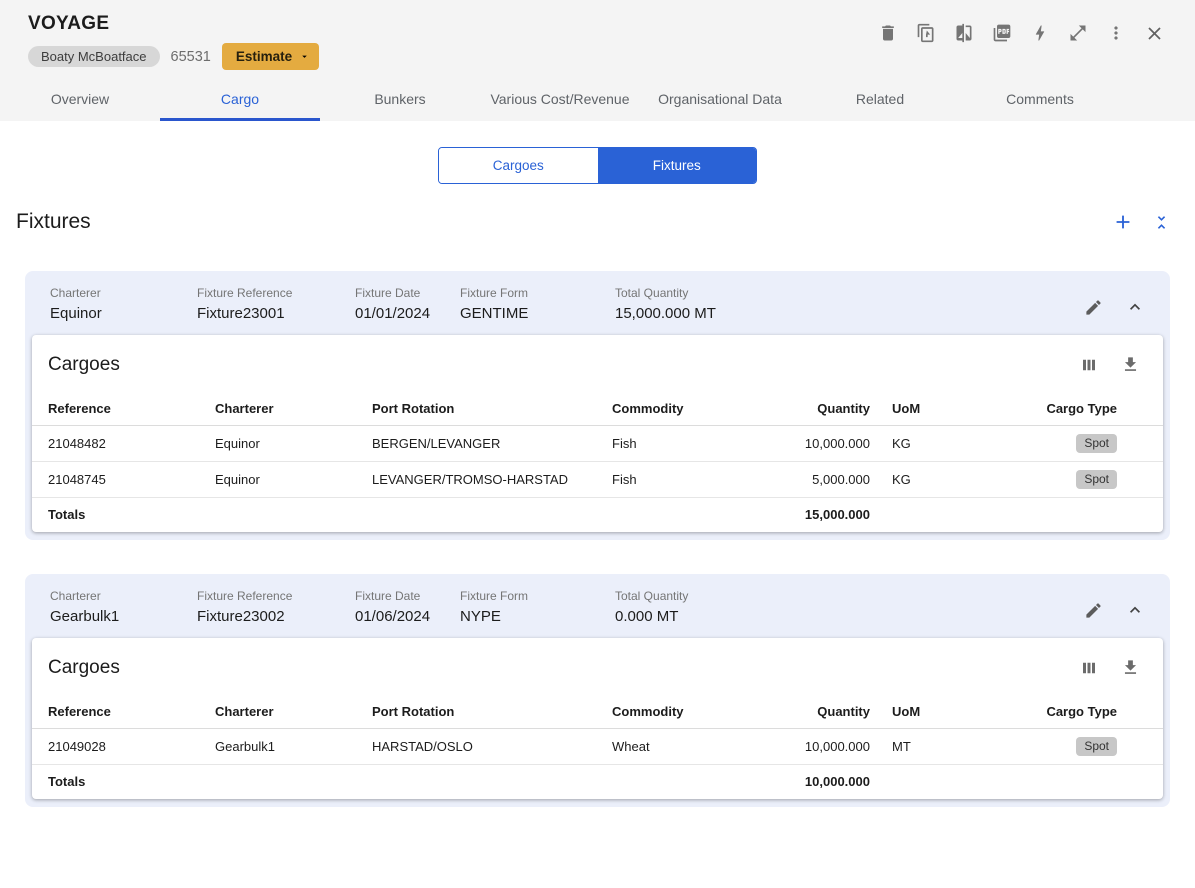  Describe the element at coordinates (665, 313) in the screenshot. I see `field-value: 15,000.000 MT` at that location.